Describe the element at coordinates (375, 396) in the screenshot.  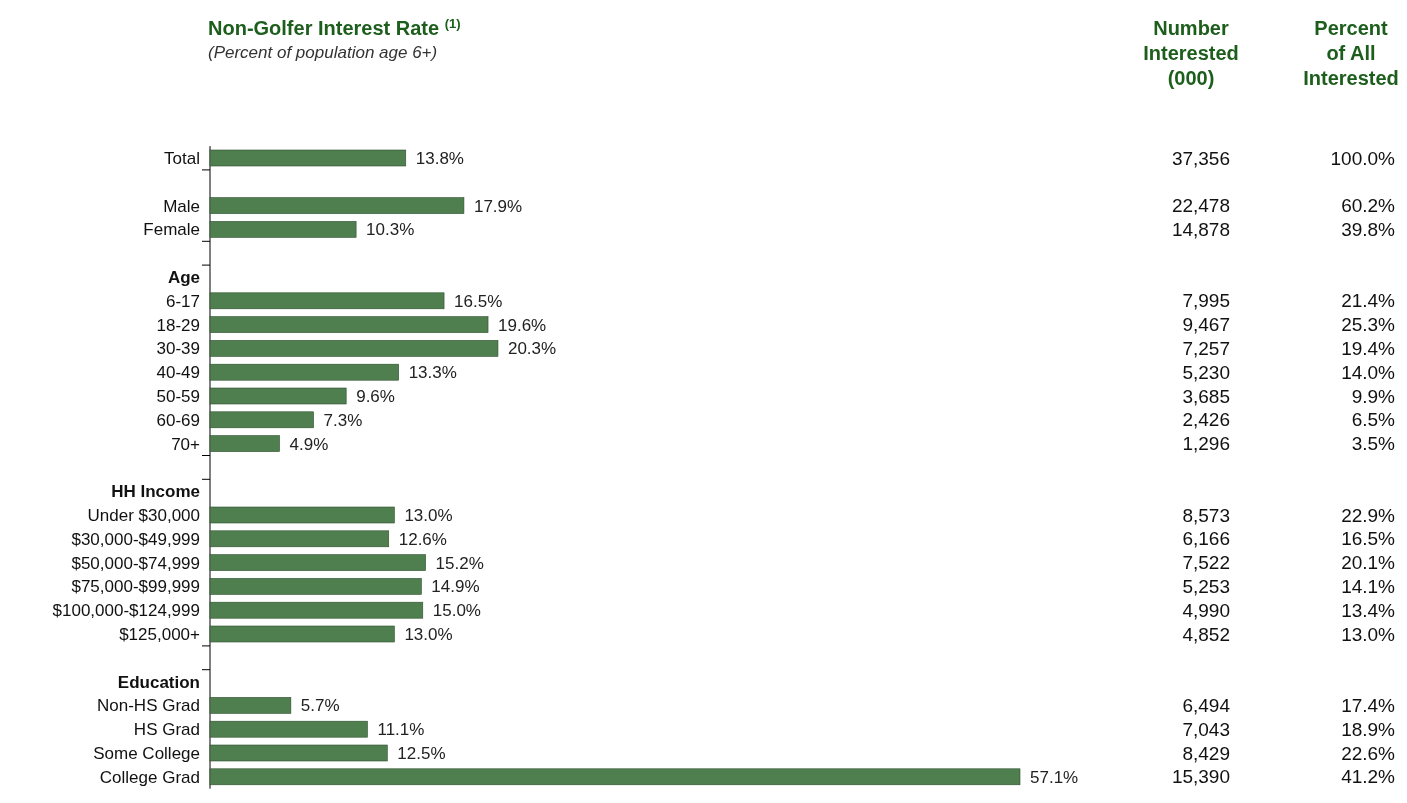
I see `data-label: 9.6%` at that location.